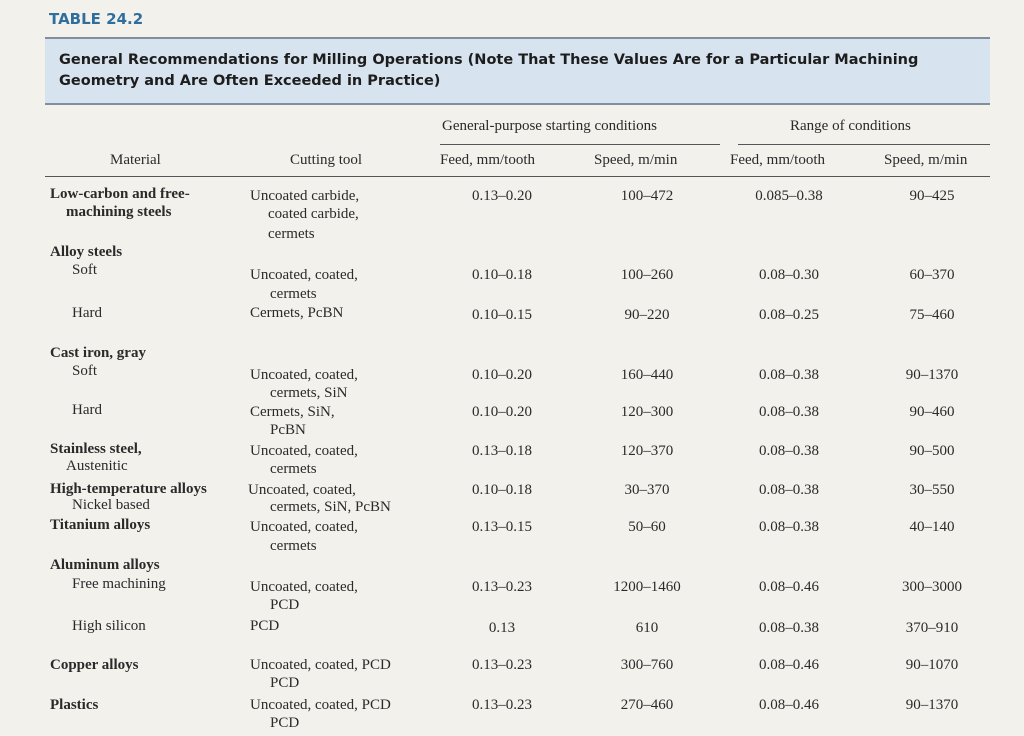  I want to click on tool-cell-cont: PcBN, so click(288, 430).